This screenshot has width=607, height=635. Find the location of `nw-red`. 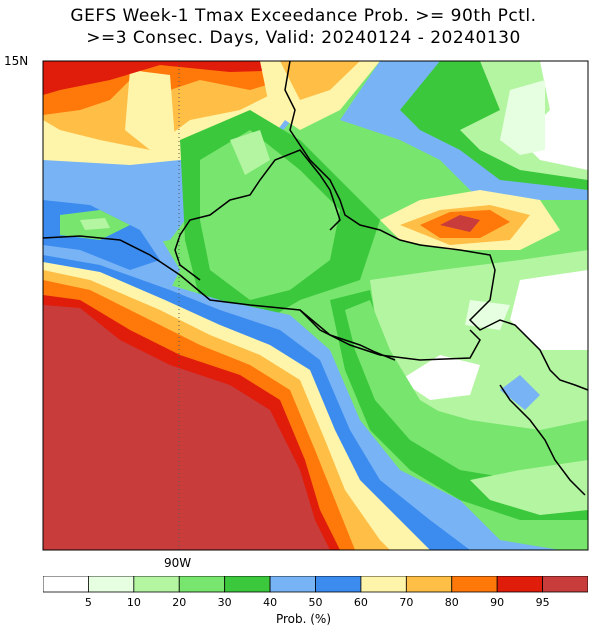

nw-red is located at coordinates (171, 78).